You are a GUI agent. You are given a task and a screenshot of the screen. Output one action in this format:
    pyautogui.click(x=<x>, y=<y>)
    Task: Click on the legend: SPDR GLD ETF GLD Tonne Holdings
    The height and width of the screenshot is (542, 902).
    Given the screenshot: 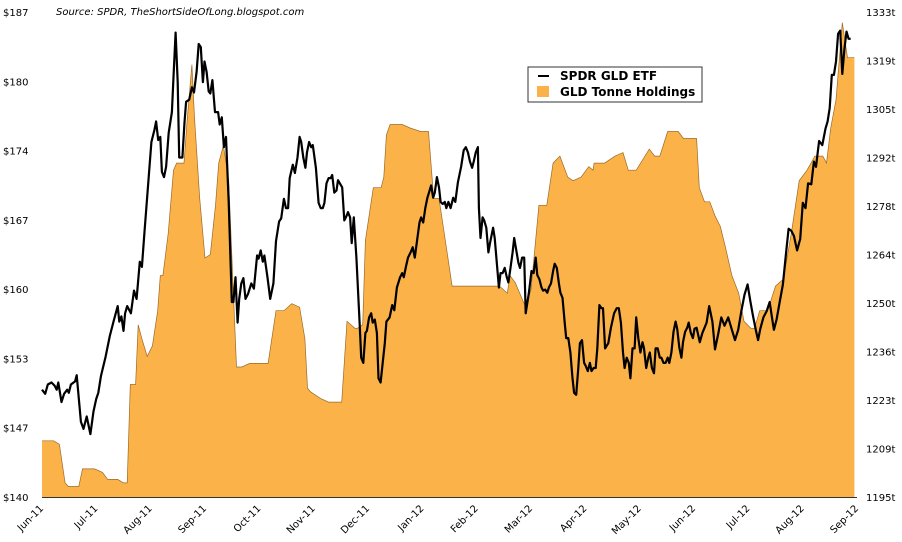 What is the action you would take?
    pyautogui.click(x=615, y=84)
    